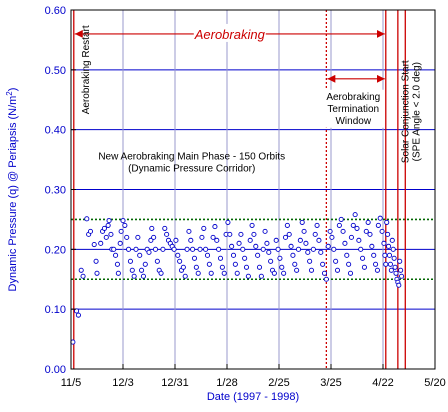 The image size is (448, 412). Describe the element at coordinates (353, 97) in the screenshot. I see `annotation-1-line-0: Aerobraking` at that location.